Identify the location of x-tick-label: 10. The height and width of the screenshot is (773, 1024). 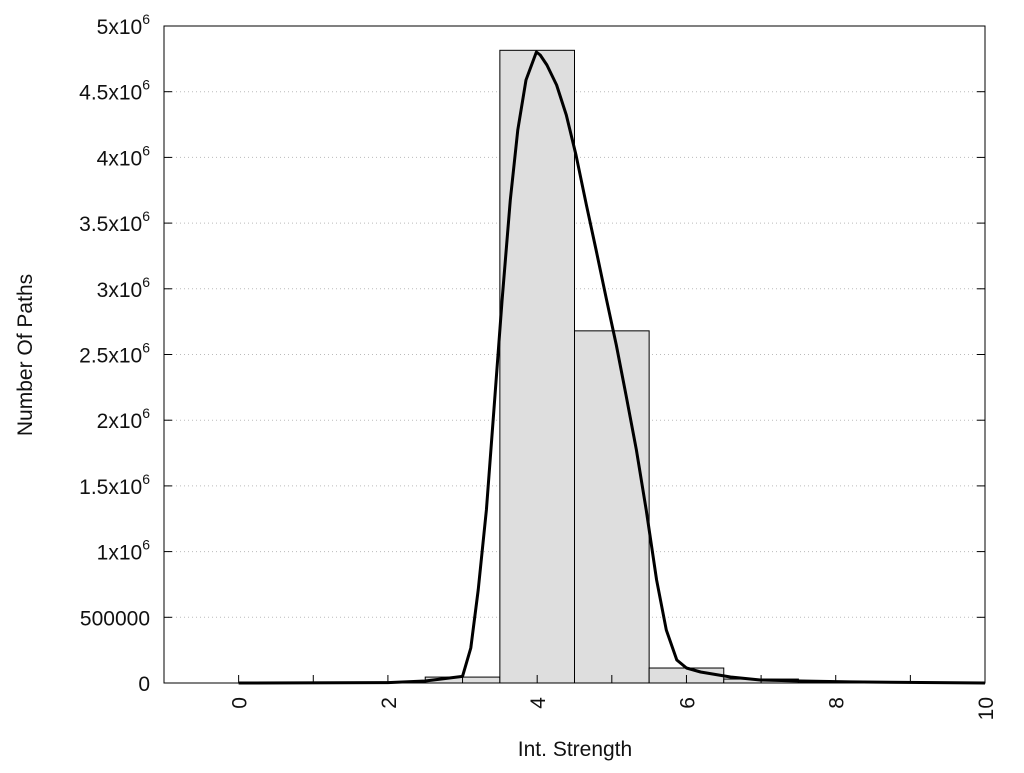
(986, 708).